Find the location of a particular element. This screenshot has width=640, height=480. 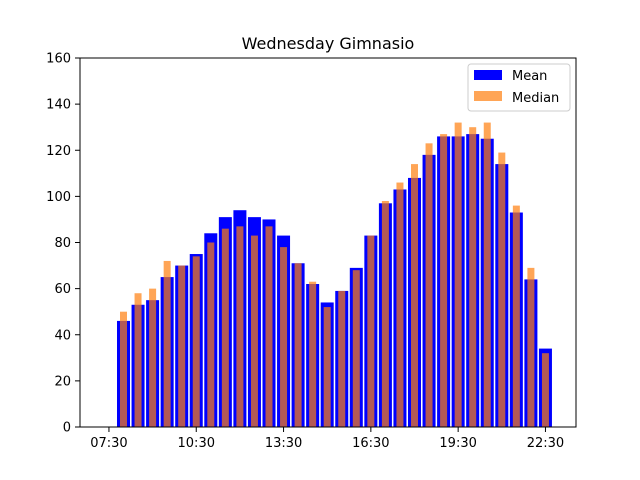

y-tick-label: 60 is located at coordinates (62, 289).